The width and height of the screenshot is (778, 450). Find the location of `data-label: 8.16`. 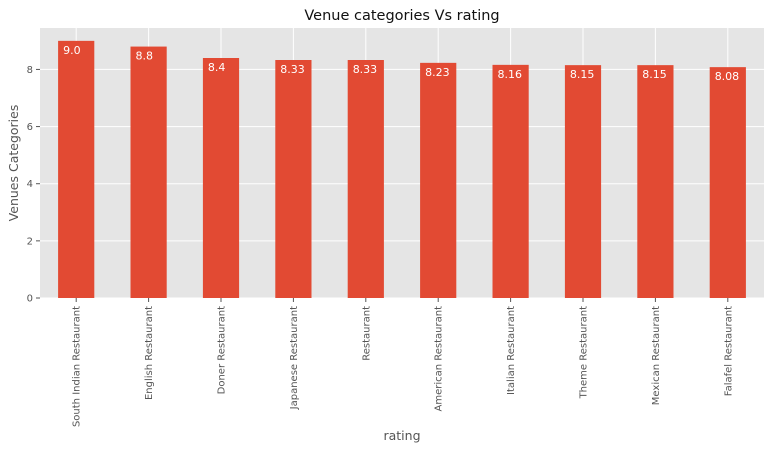

data-label: 8.16 is located at coordinates (510, 74).